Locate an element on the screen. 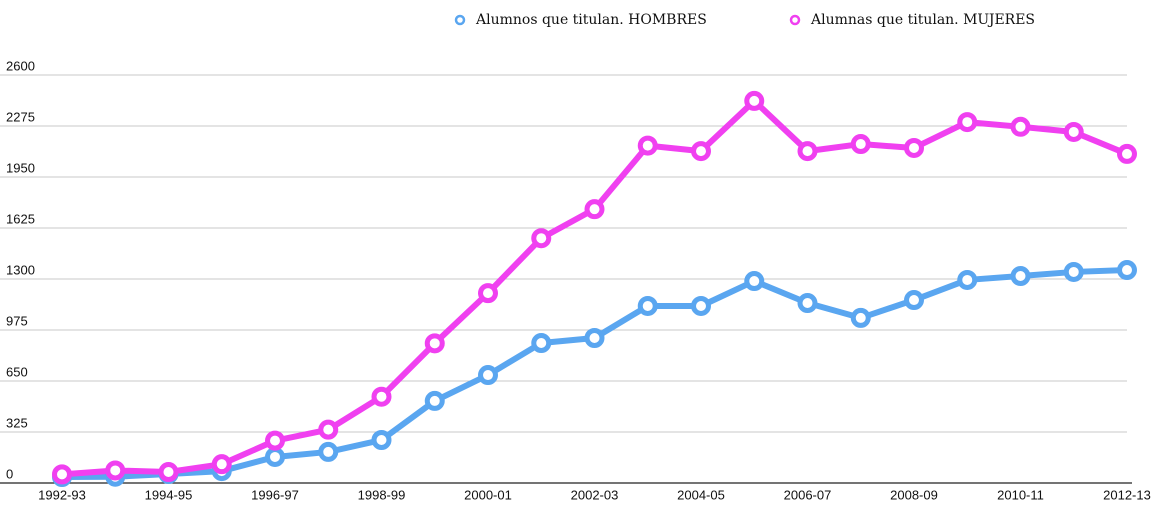 The image size is (1159, 507). y-tick-label: 1950 is located at coordinates (20, 167).